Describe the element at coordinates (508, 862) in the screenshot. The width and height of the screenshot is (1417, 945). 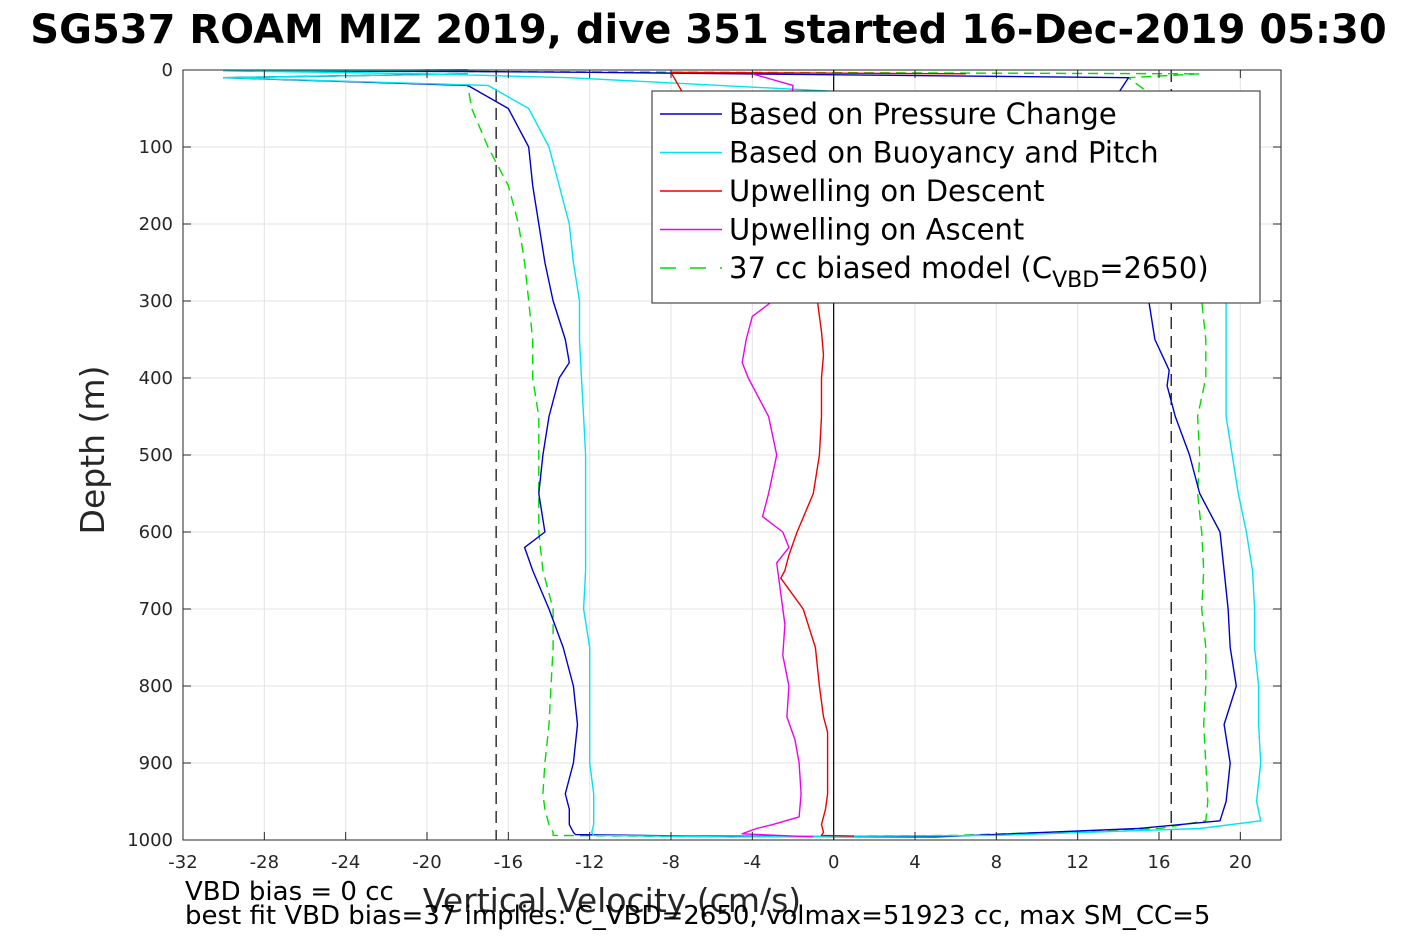
I see `x-tick-label: -16` at that location.